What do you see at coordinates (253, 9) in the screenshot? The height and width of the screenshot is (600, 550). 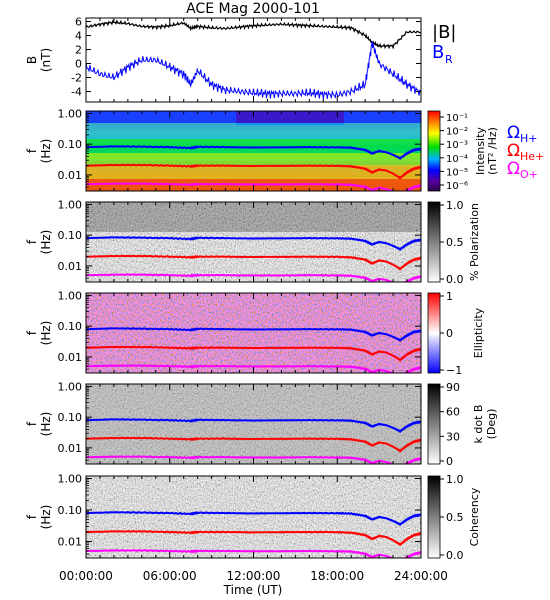 I see `chart-title: ACE Mag 2000-101` at bounding box center [253, 9].